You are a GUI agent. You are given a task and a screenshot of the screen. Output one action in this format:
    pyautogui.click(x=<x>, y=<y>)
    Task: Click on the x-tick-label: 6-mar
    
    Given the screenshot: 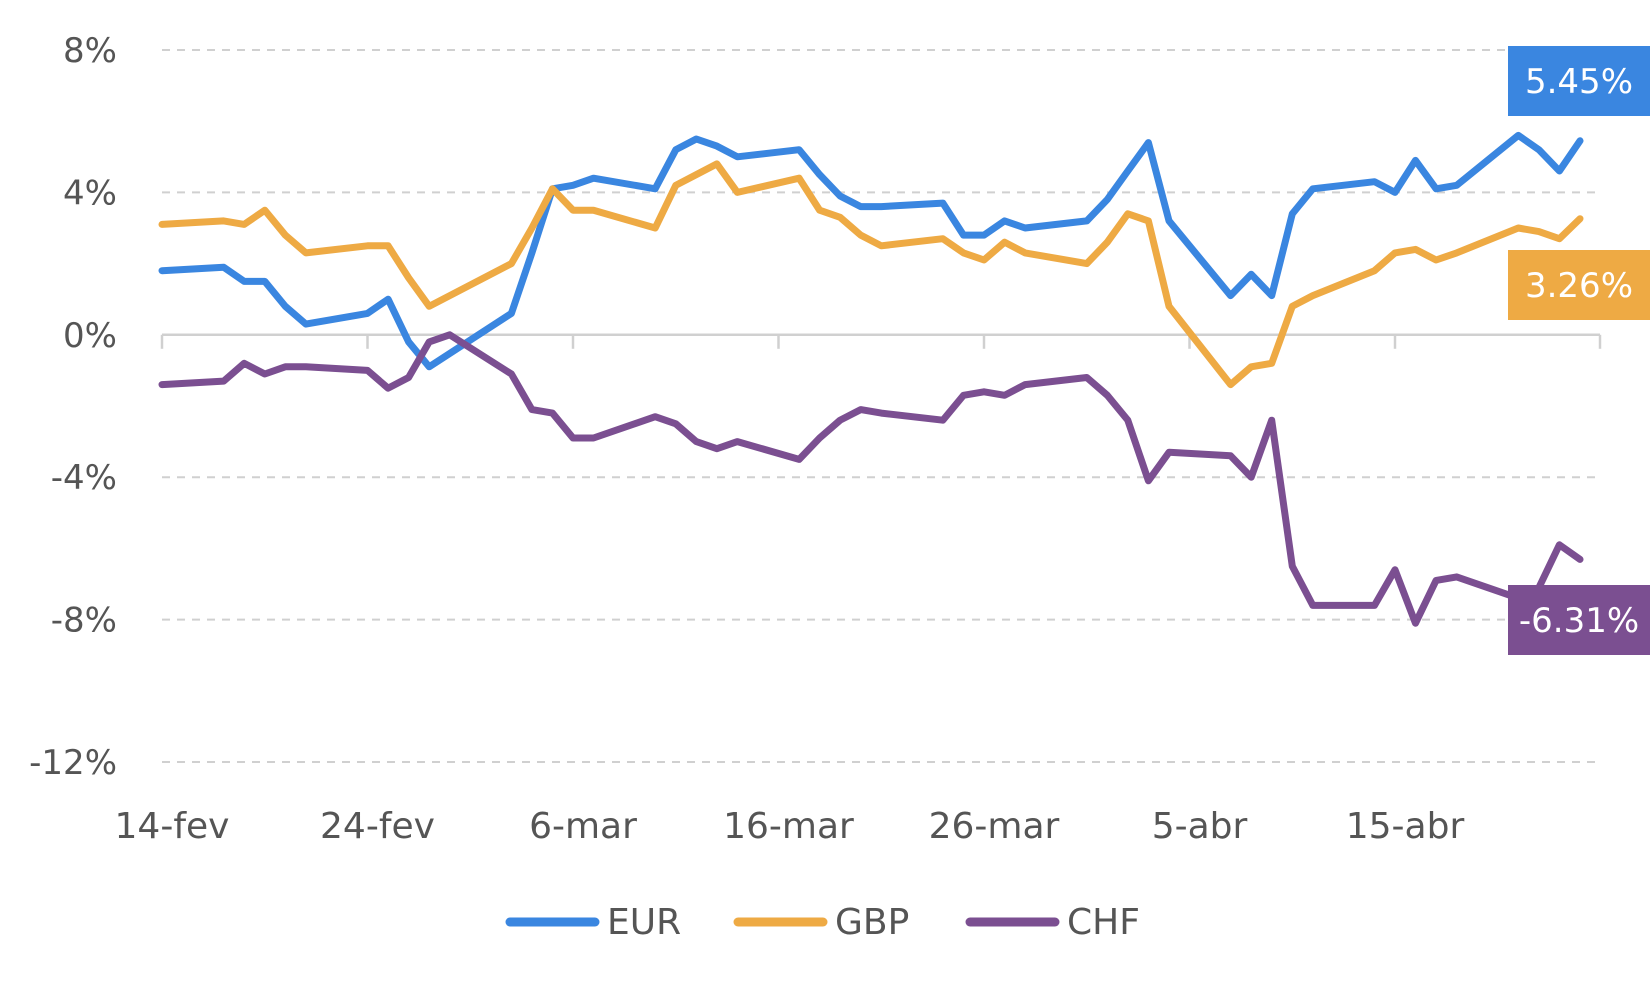 What is the action you would take?
    pyautogui.click(x=583, y=826)
    